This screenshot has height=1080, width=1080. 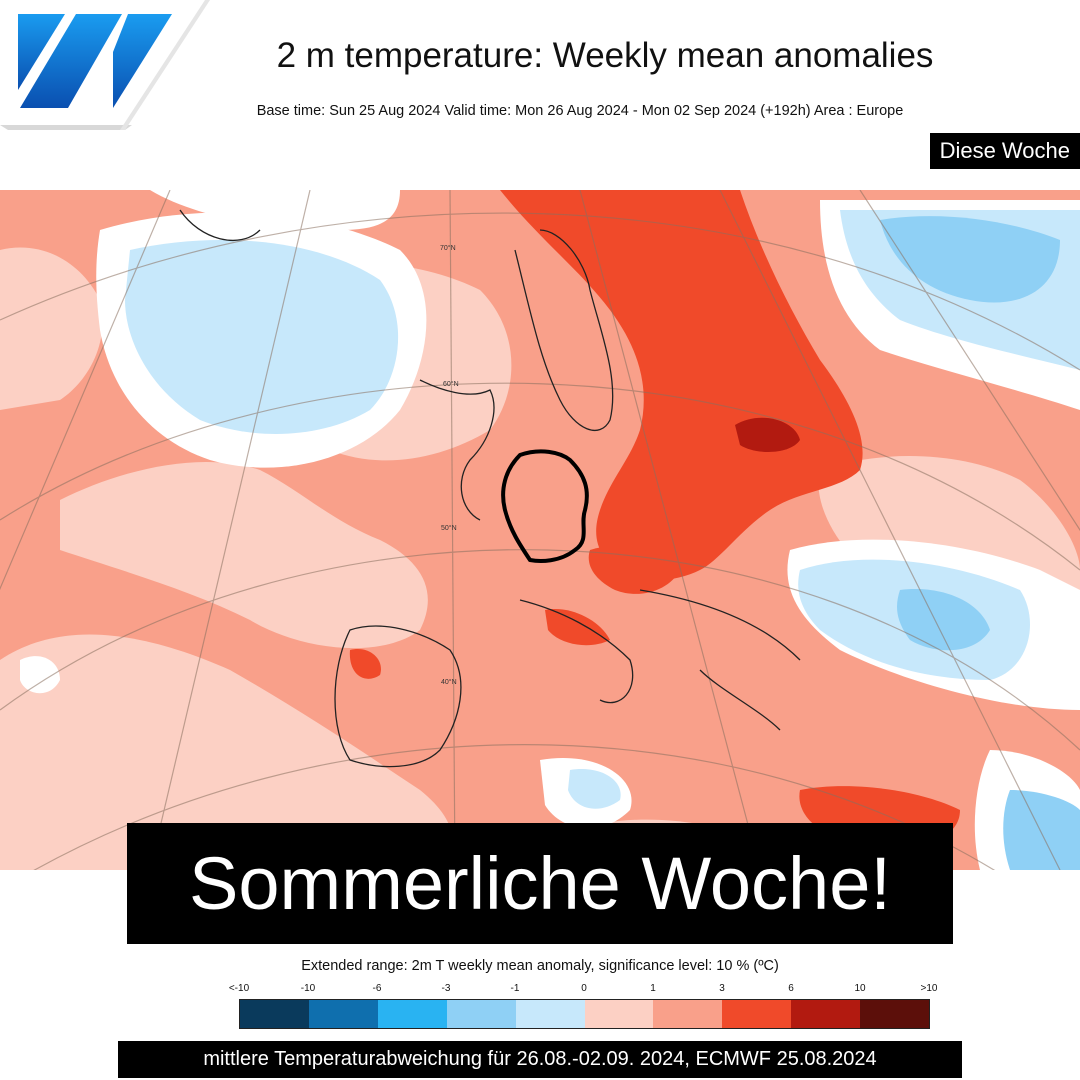 What do you see at coordinates (584, 988) in the screenshot?
I see `legend-tick: 0` at bounding box center [584, 988].